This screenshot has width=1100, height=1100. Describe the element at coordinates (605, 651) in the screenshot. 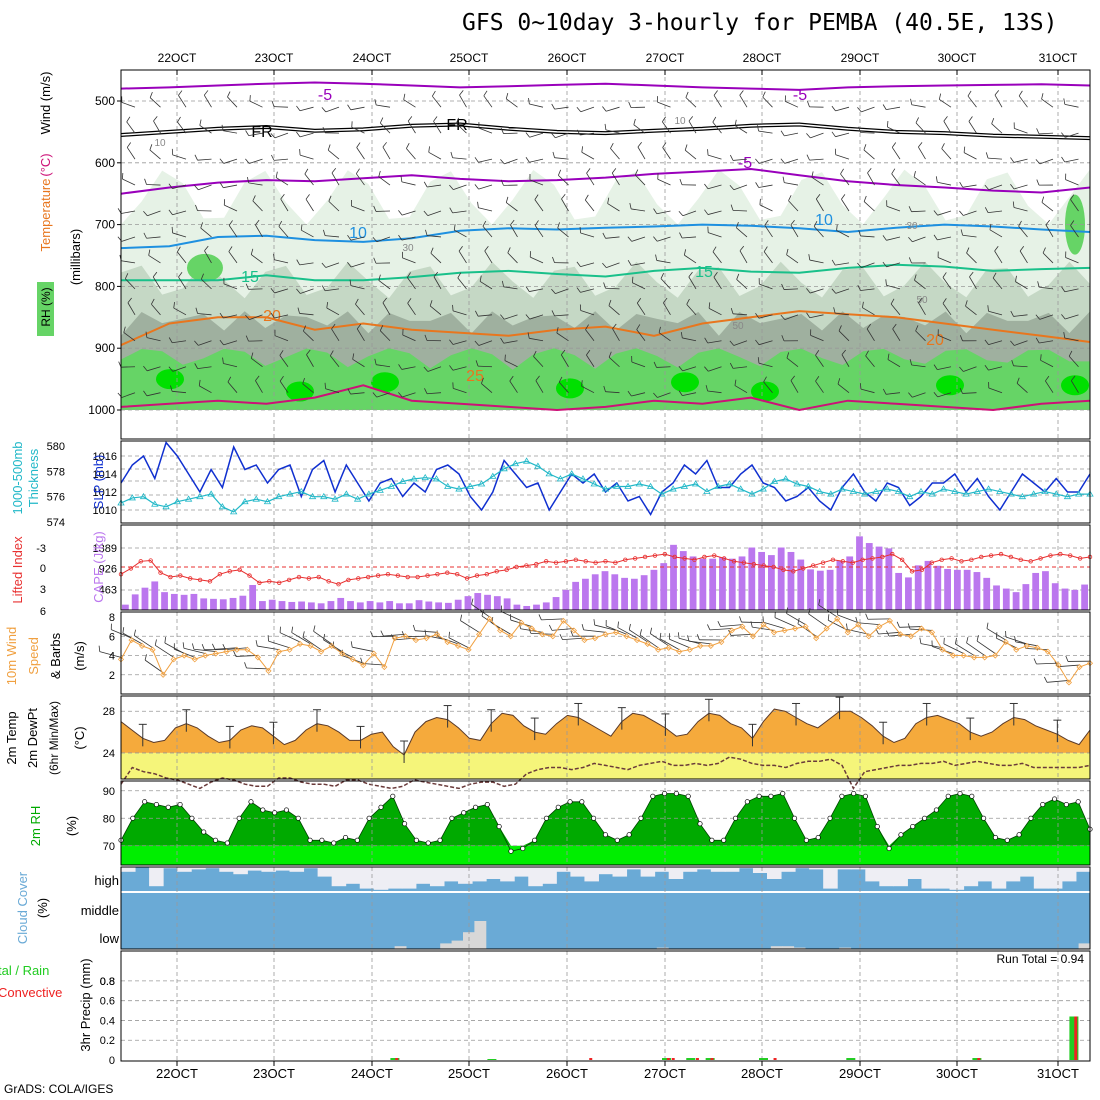

I see `wind-speed-line` at that location.